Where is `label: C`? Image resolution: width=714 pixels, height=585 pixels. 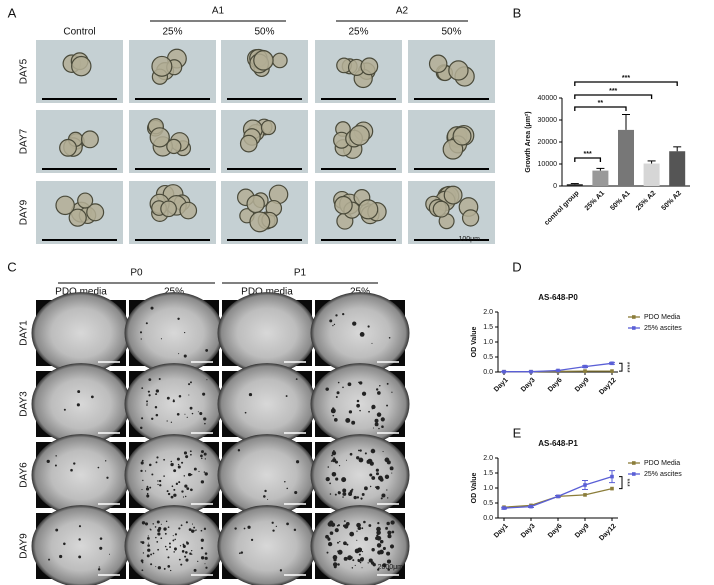 label: C is located at coordinates (11, 266).